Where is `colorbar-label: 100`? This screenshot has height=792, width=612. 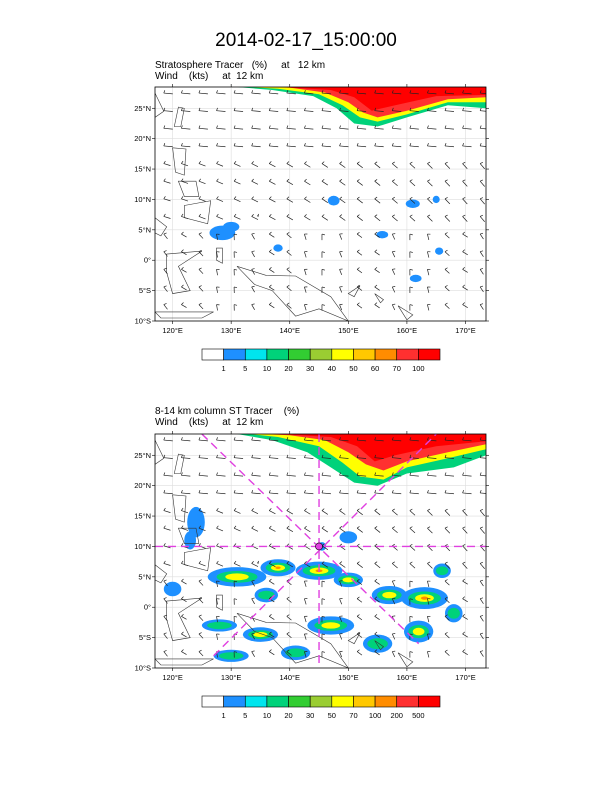 colorbar-label: 100 is located at coordinates (375, 715).